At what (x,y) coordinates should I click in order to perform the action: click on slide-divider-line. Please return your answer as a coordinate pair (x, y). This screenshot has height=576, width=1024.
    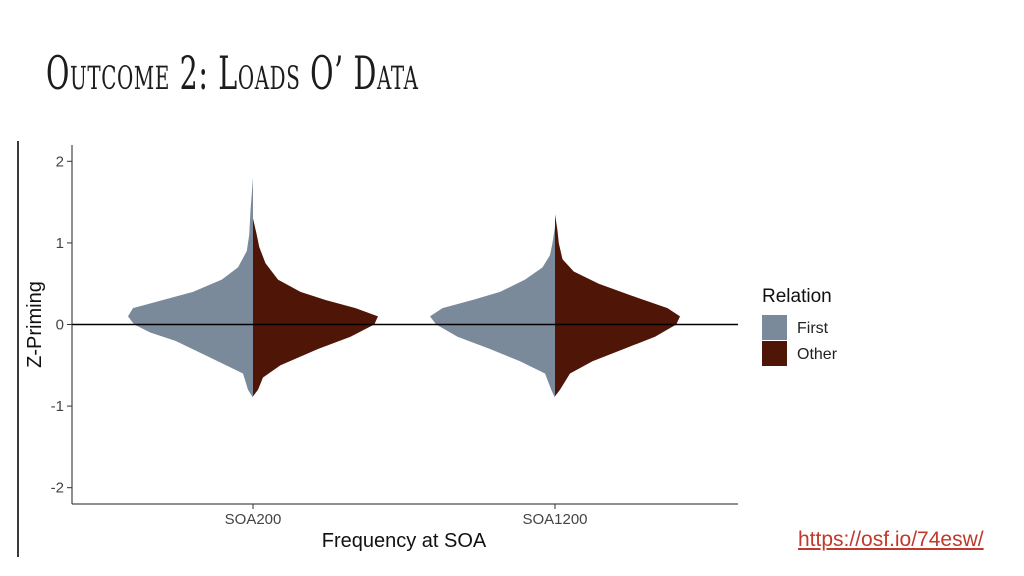
    Looking at the image, I should click on (18, 349).